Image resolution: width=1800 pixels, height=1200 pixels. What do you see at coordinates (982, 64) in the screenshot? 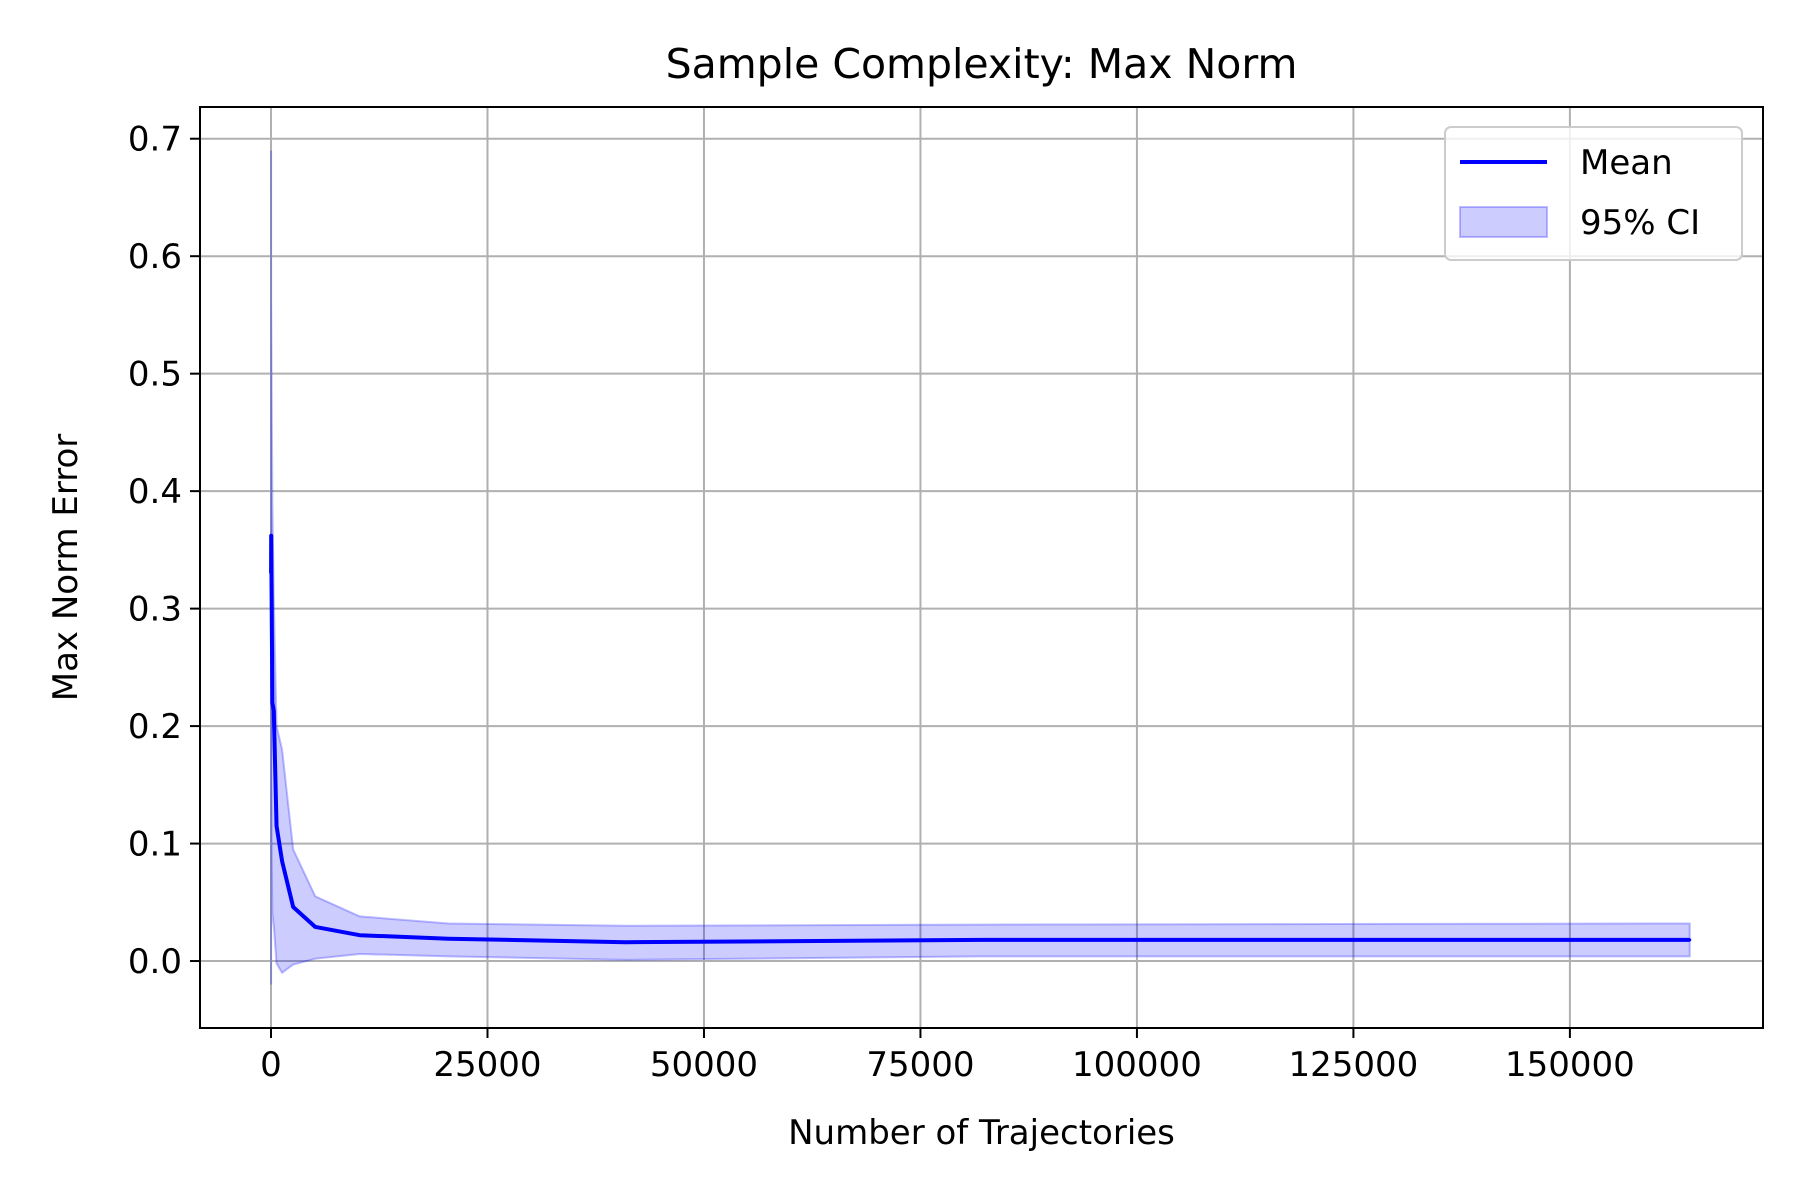
I see `chart-title: Sample Complexity: Max Norm` at bounding box center [982, 64].